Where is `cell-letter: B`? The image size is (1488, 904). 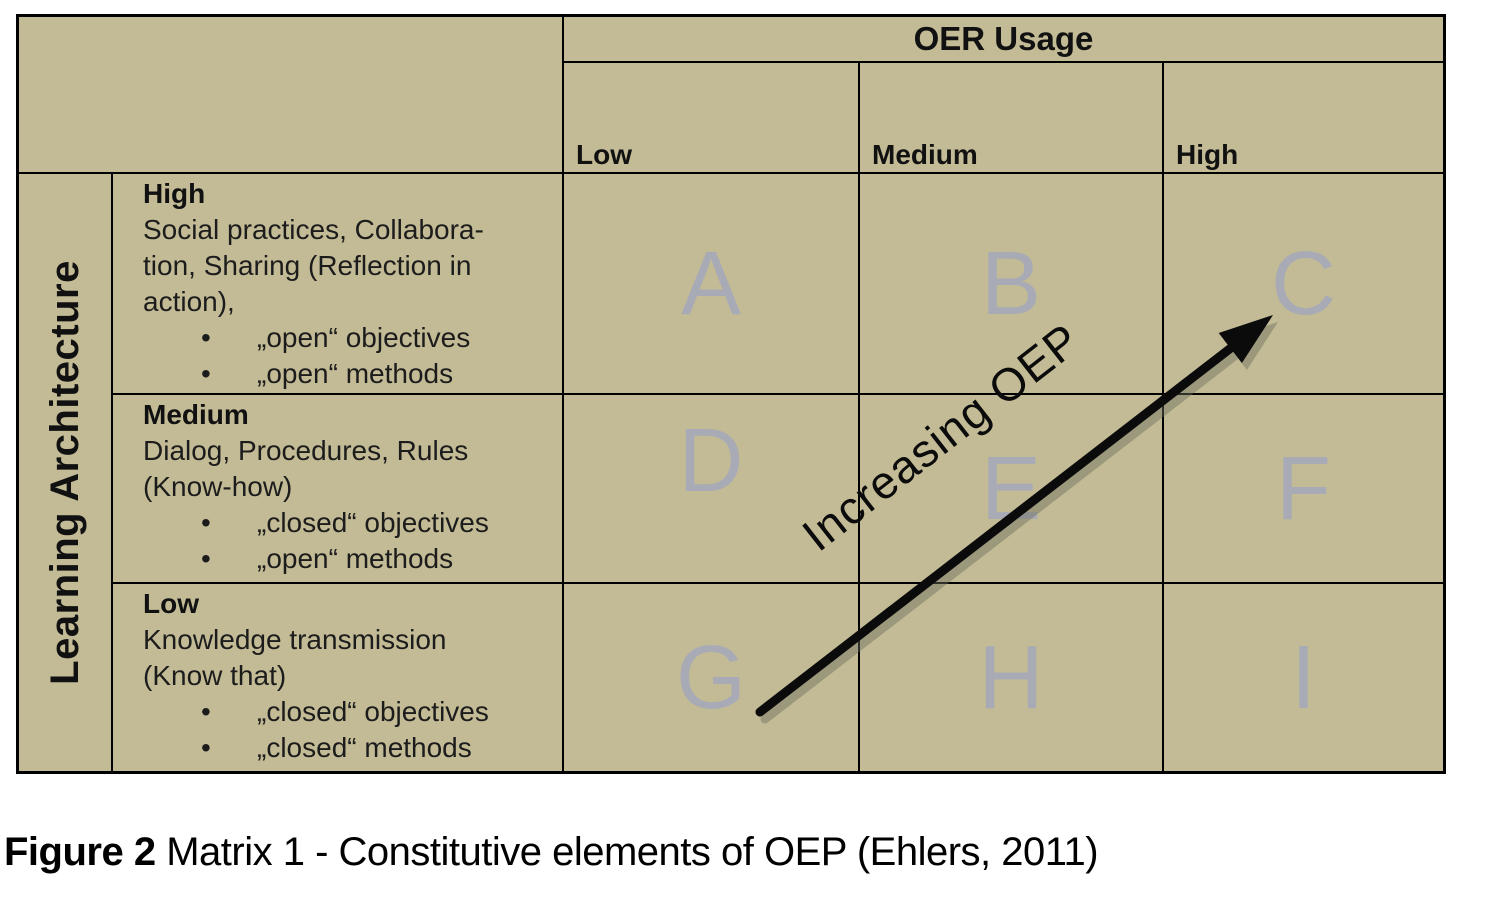 cell-letter: B is located at coordinates (1011, 283).